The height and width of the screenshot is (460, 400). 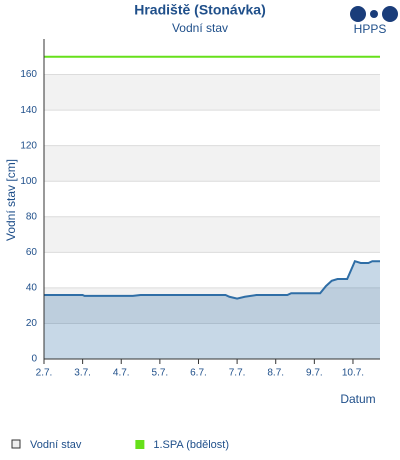 What do you see at coordinates (32, 288) in the screenshot?
I see `y-tick-label: 40` at bounding box center [32, 288].